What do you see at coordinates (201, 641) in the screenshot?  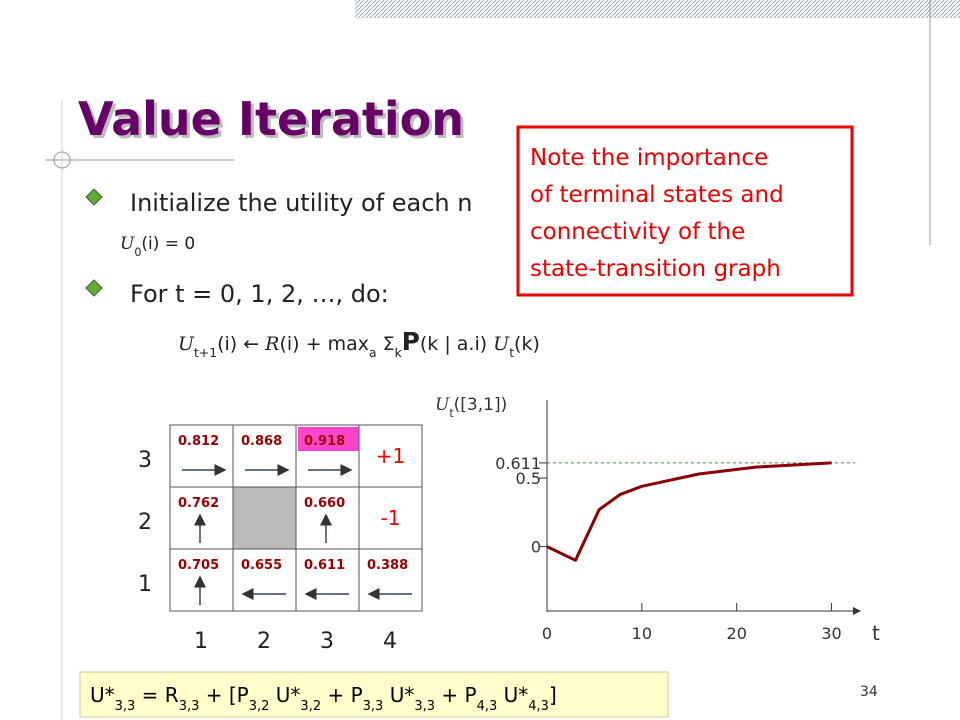 I see `col-label: 1` at bounding box center [201, 641].